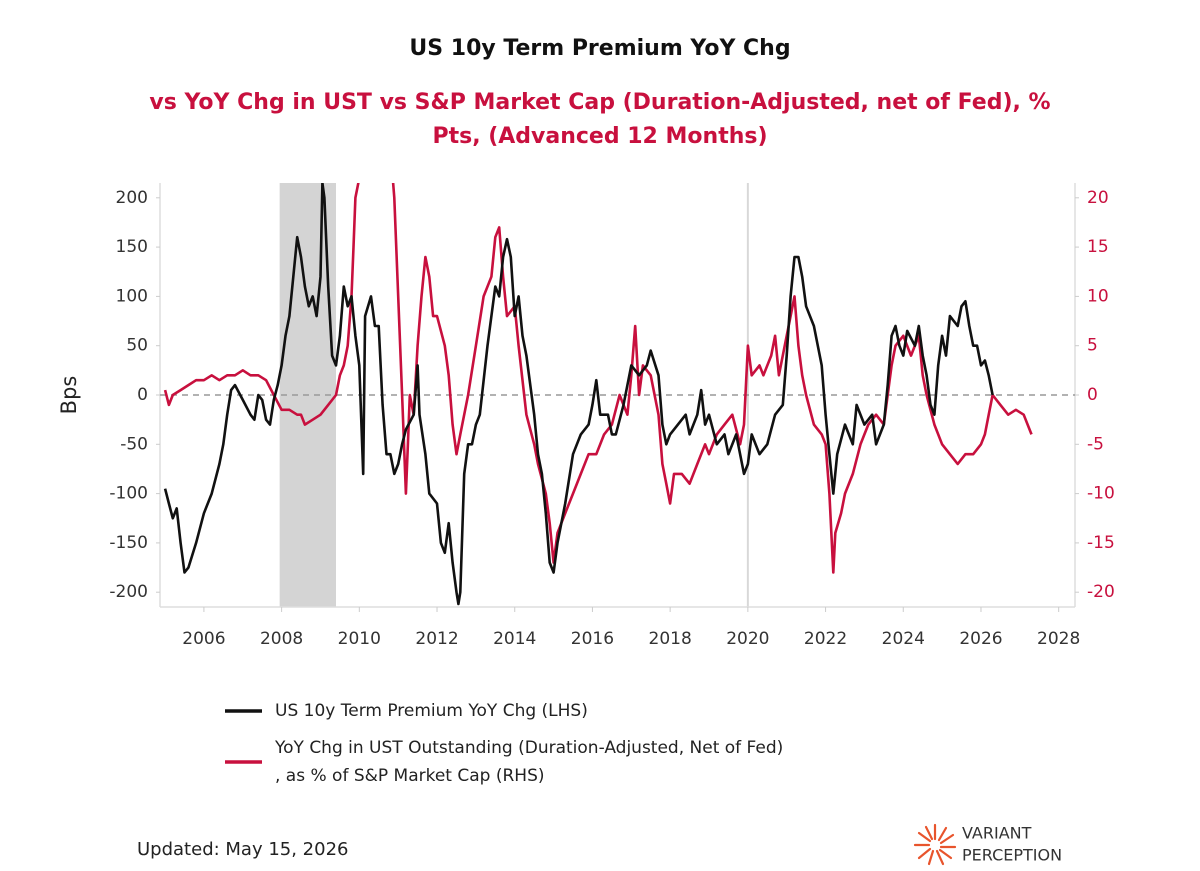 Image resolution: width=1200 pixels, height=871 pixels. Describe the element at coordinates (128, 494) in the screenshot. I see `y-tick-label: -100` at that location.